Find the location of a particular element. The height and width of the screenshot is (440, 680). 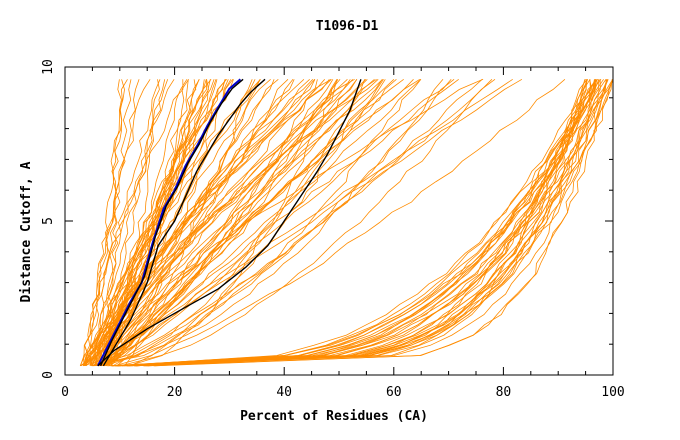

x-tick-label: 80 is located at coordinates (504, 392).